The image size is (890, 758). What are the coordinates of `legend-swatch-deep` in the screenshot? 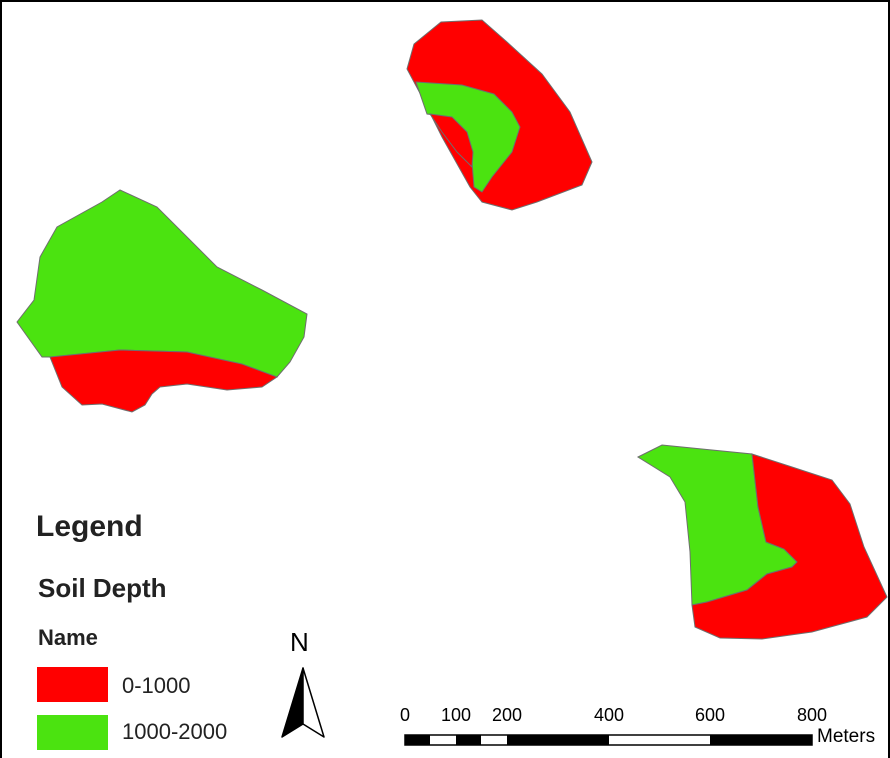 It's located at (72, 732).